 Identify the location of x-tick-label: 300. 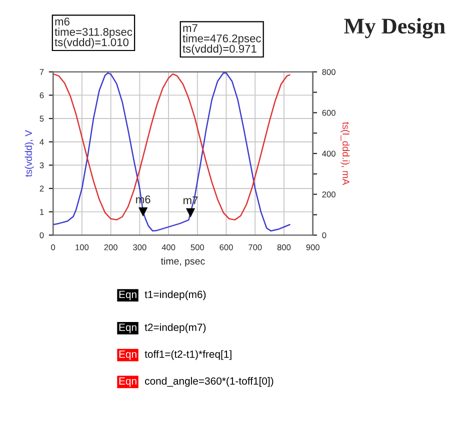
(139, 247).